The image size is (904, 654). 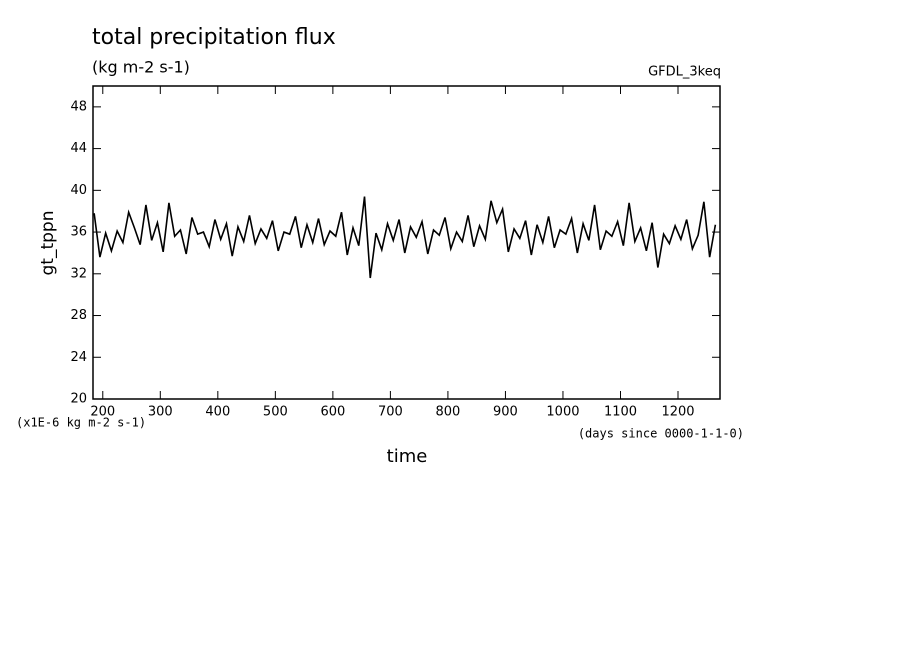 What do you see at coordinates (684, 72) in the screenshot?
I see `annotation: GFDL_3keq` at bounding box center [684, 72].